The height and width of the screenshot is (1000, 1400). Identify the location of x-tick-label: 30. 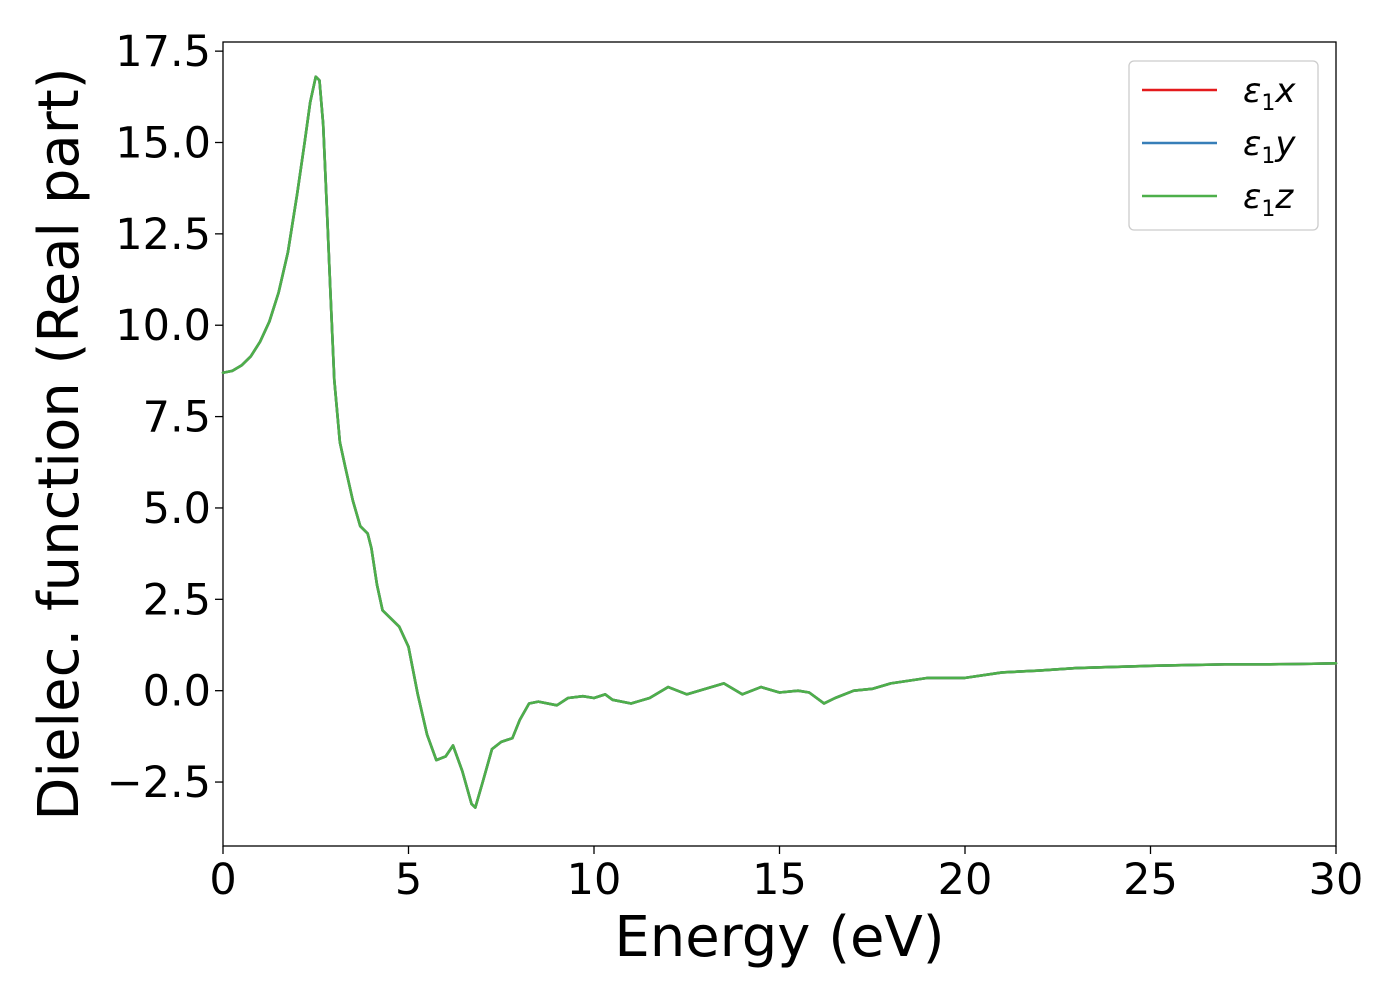
(1336, 880).